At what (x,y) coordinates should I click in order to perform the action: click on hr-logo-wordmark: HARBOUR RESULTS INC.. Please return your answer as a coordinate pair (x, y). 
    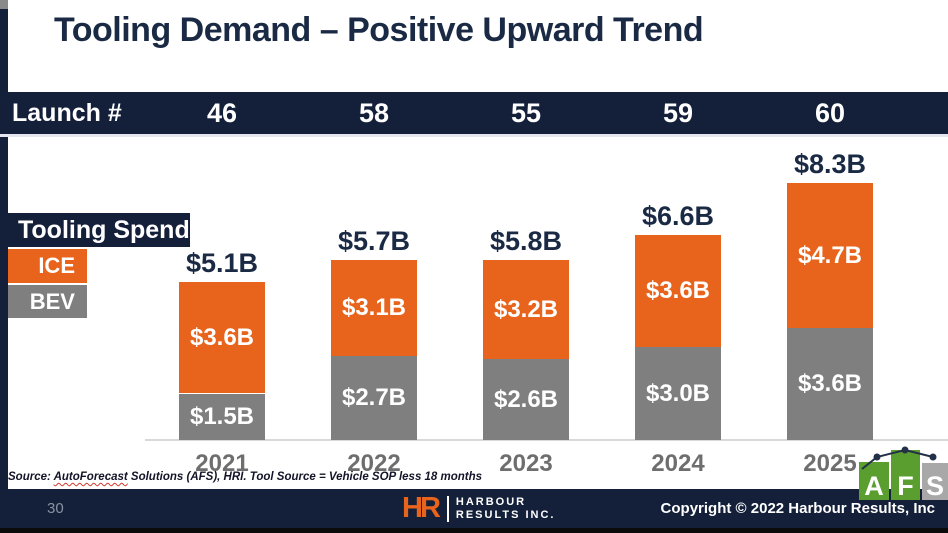
    Looking at the image, I should click on (506, 508).